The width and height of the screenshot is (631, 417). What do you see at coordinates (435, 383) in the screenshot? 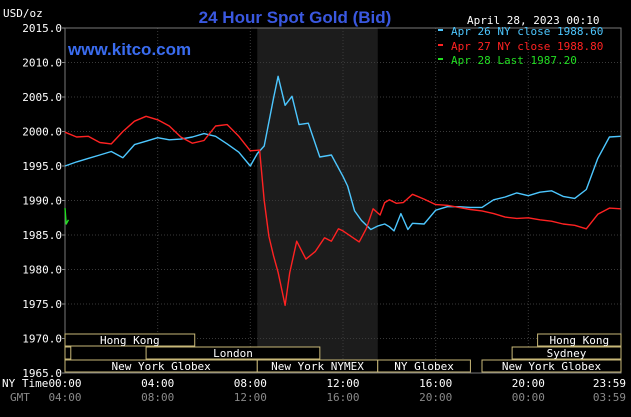
I see `x-tick-label-ny: 16:00` at bounding box center [435, 383].